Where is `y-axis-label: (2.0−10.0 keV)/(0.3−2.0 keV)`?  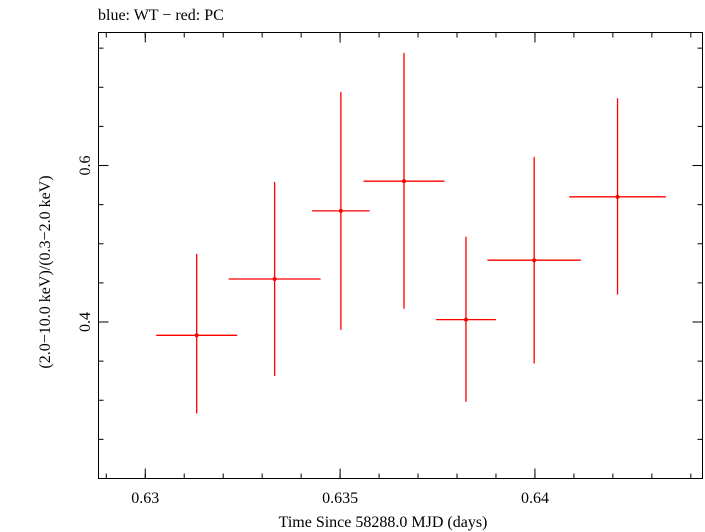
y-axis-label: (2.0−10.0 keV)/(0.3−2.0 keV) is located at coordinates (45, 271).